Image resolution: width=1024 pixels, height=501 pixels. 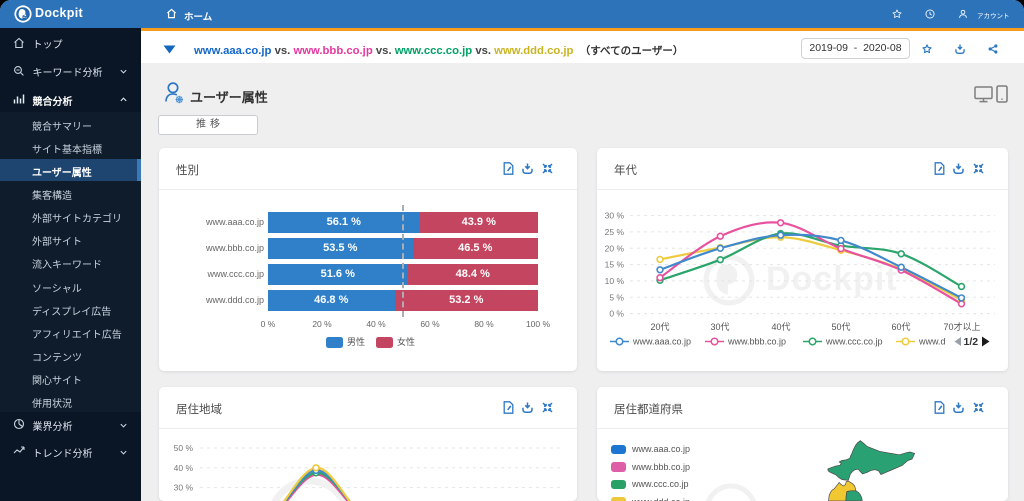 What do you see at coordinates (184, 448) in the screenshot?
I see `svg-text: 50 %` at bounding box center [184, 448].